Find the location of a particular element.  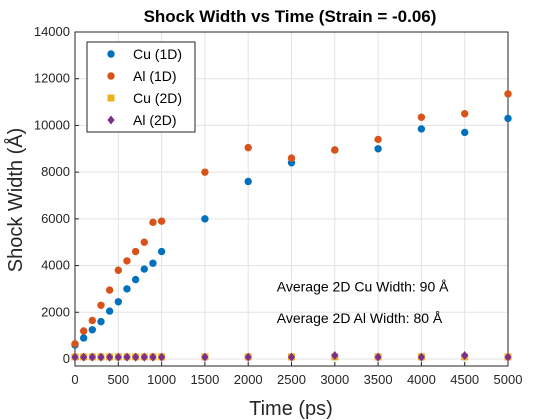

x-tick-label: 3000 is located at coordinates (334, 379).